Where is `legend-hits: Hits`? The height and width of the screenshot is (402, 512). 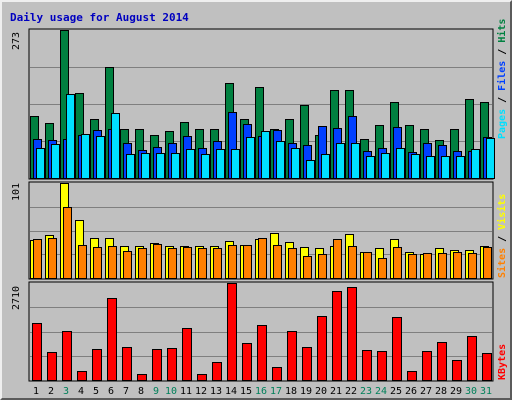
legend-hits: Hits is located at coordinates (502, 31).